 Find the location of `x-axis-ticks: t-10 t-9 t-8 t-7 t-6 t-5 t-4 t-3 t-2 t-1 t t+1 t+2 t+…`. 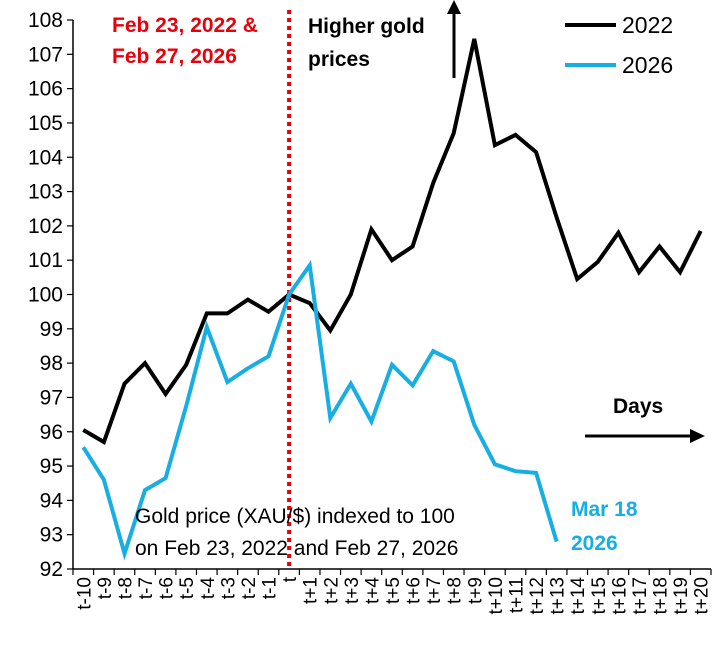

x-axis-ticks: t-10 t-9 t-8 t-7 t-6 t-5 t-4 t-3 t-2 t-1 t t+1 t+2 t+… is located at coordinates (392, 592).